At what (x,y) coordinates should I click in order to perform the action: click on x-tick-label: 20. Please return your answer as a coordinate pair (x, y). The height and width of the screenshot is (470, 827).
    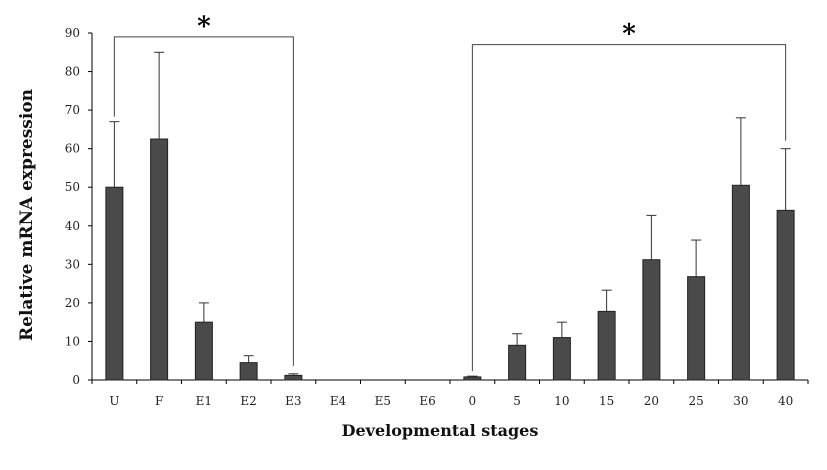
    Looking at the image, I should click on (651, 401).